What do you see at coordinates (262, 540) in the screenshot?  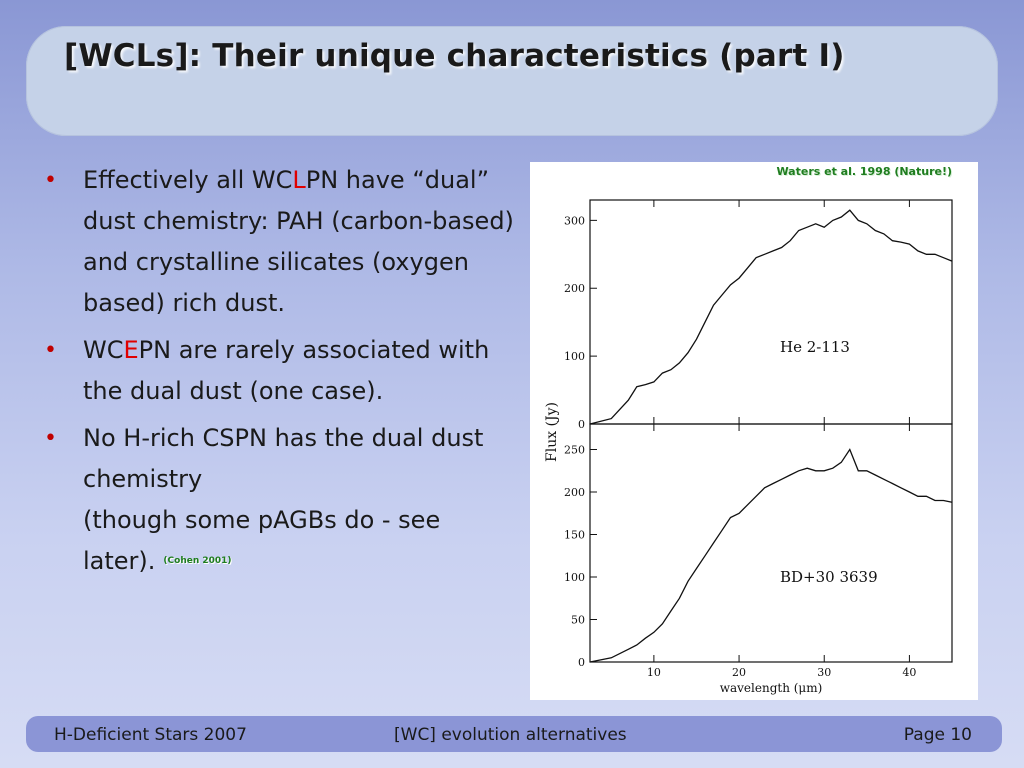 I see `bullet-text-post: (though some pAGBs do - see later).` at bounding box center [262, 540].